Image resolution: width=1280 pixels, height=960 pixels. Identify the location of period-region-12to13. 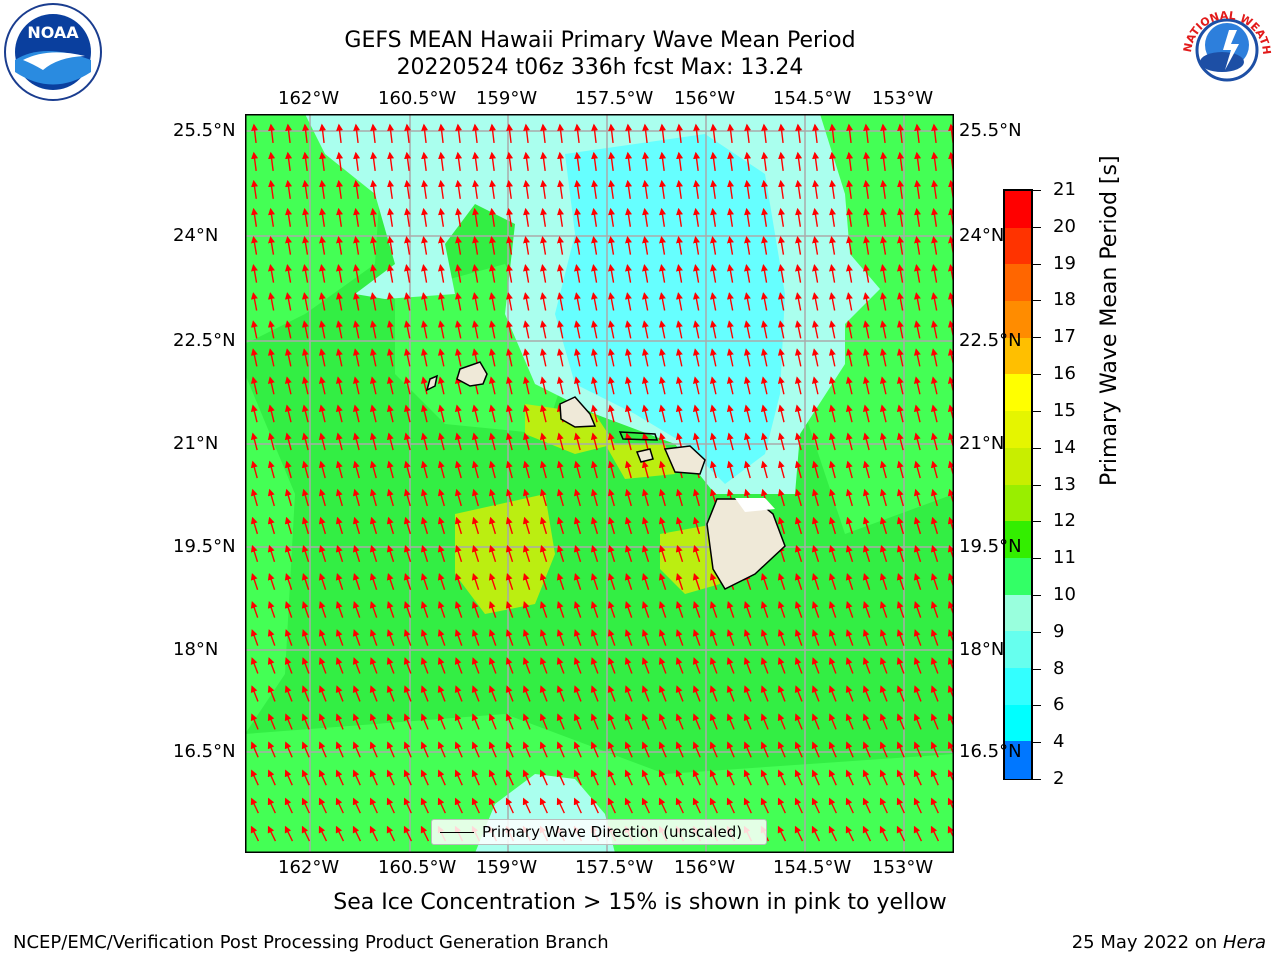
(505, 554).